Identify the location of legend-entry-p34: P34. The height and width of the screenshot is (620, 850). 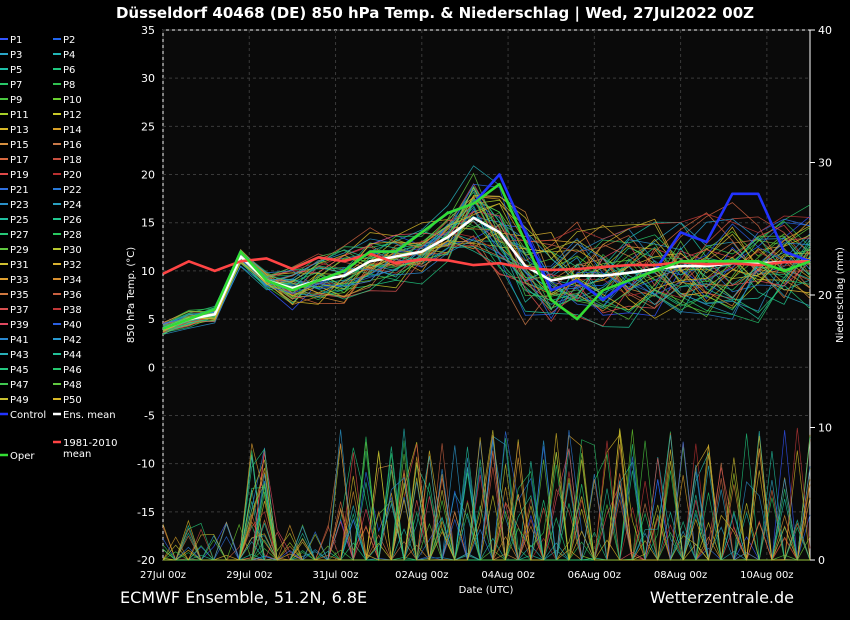
(67, 280).